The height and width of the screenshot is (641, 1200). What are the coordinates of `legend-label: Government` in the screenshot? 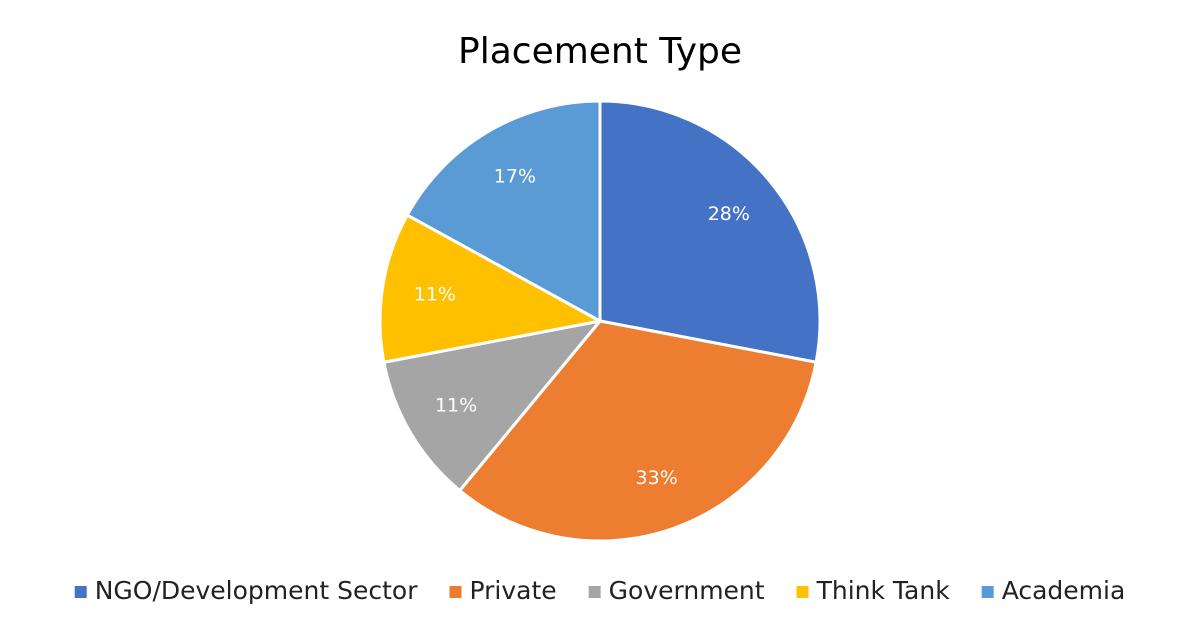 It's located at (687, 590).